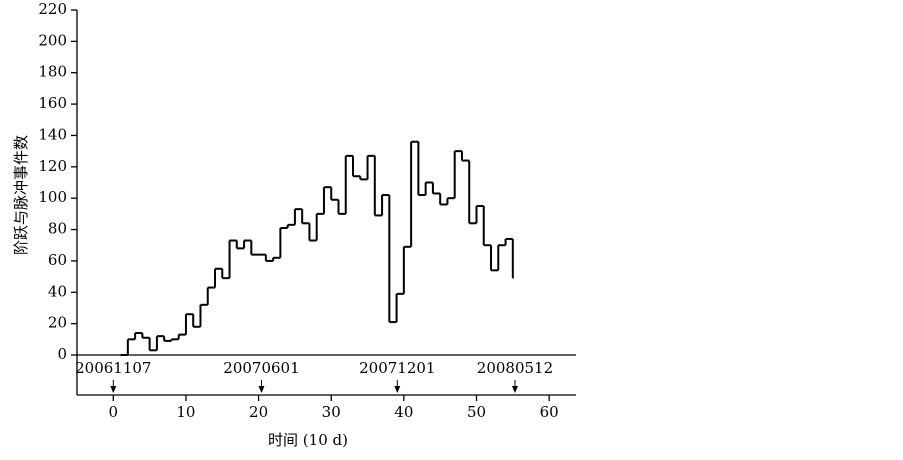 Image resolution: width=903 pixels, height=460 pixels. I want to click on x-tick-label: 50, so click(476, 412).